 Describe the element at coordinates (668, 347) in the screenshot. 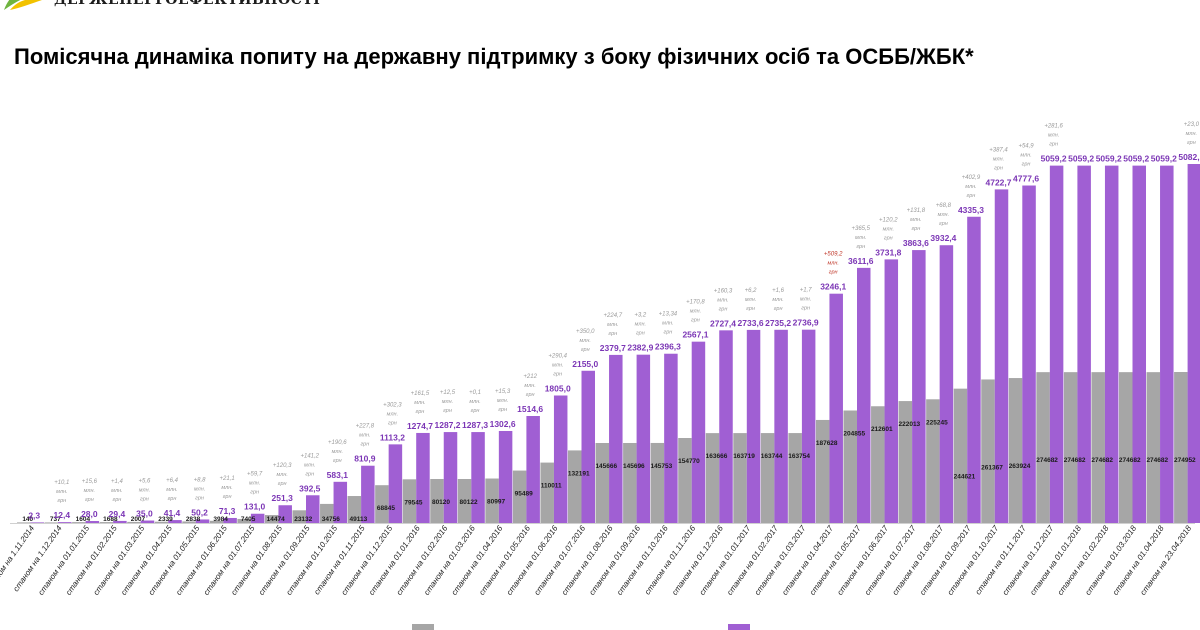

I see `purple-bar-label: 2396,3` at that location.